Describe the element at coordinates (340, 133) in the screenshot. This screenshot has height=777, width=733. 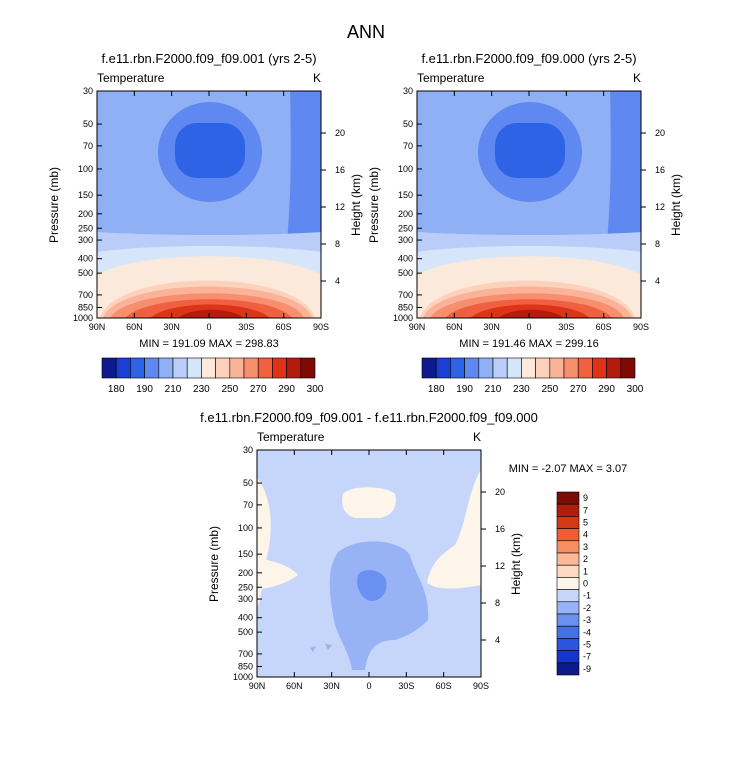
I see `panel-a-htick-label: 20` at that location.